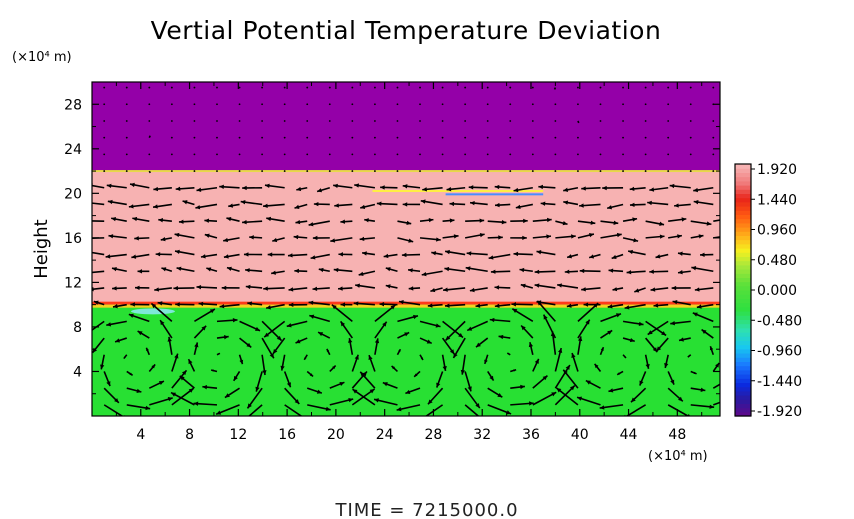 This screenshot has height=519, width=854. Describe the element at coordinates (238, 435) in the screenshot. I see `x-tick-label: 12` at that location.